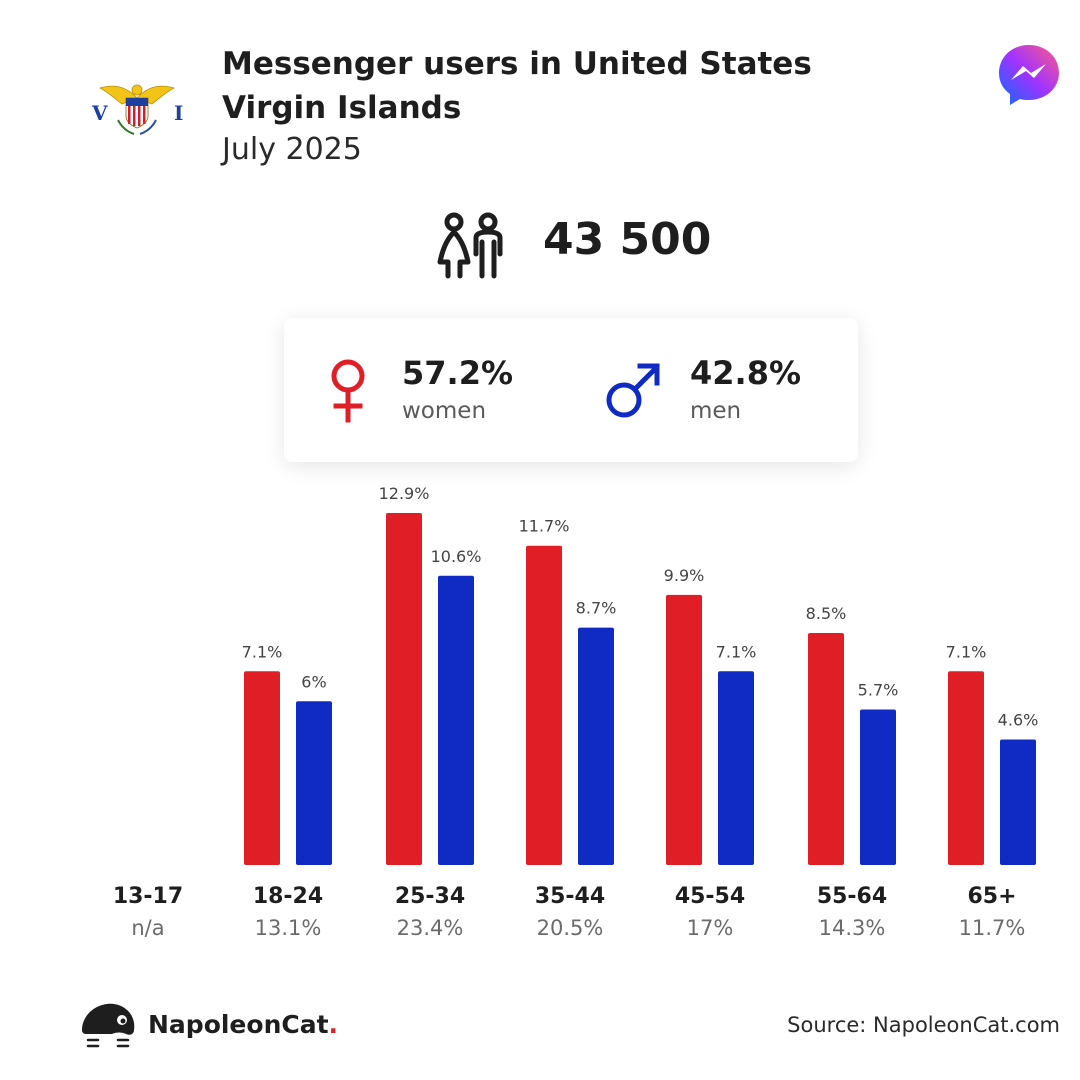  Describe the element at coordinates (966, 768) in the screenshot. I see `bar-women-65+` at that location.